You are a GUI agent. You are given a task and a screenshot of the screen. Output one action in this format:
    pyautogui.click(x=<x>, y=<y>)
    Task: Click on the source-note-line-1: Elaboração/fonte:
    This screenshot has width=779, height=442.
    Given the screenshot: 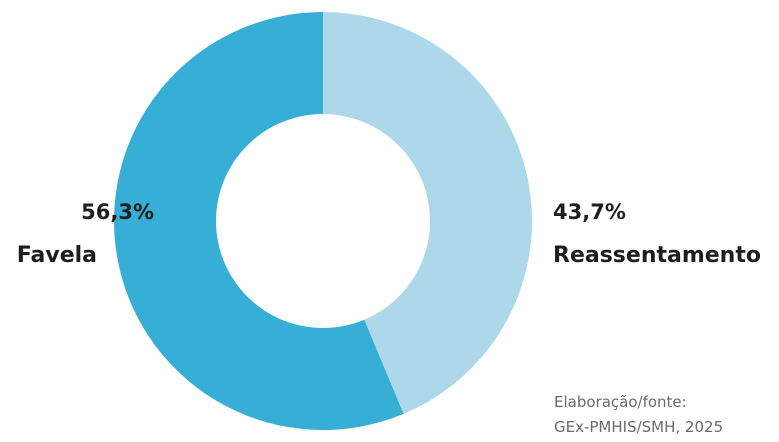 What is the action you would take?
    pyautogui.click(x=620, y=402)
    